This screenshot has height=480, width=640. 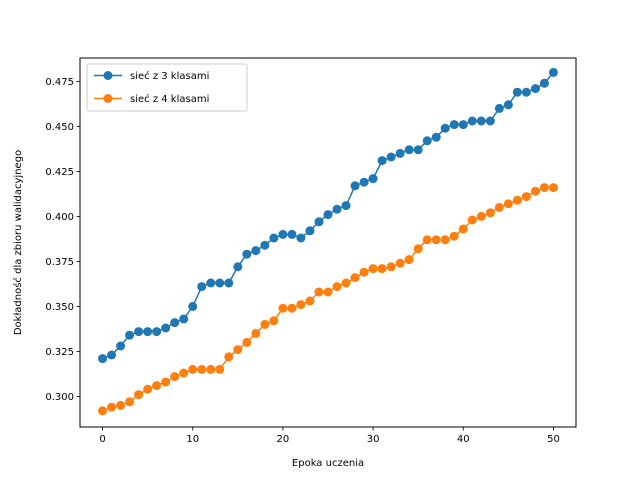 I want to click on y-tick-label: 0.475, so click(x=59, y=82).